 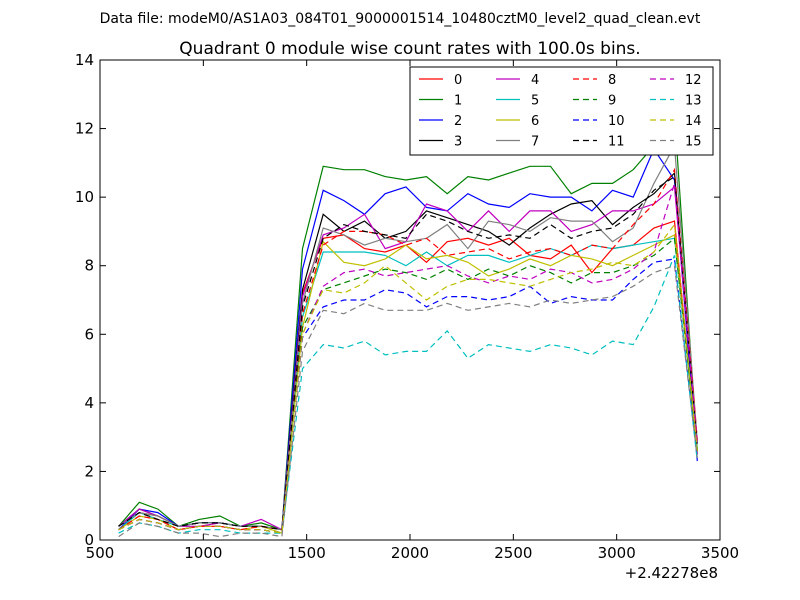 What do you see at coordinates (693, 80) in the screenshot?
I see `legend-label-12: 12` at bounding box center [693, 80].